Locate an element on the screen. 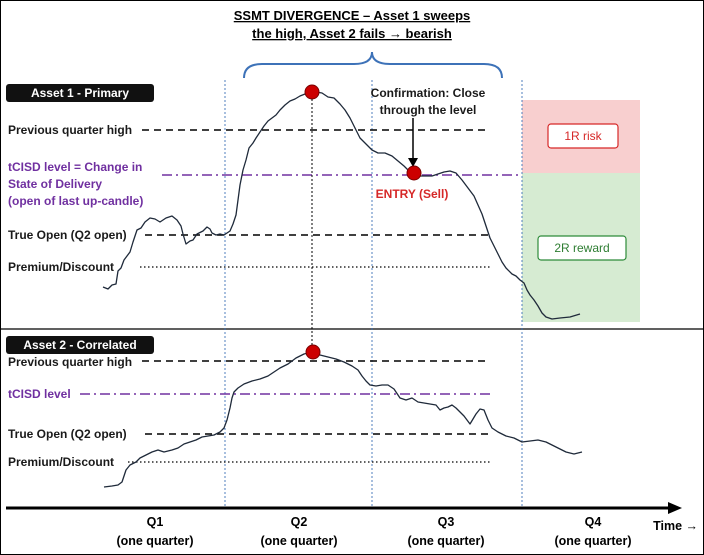  p1-tcisd-label-1: tCISD level = Change in is located at coordinates (75, 167).